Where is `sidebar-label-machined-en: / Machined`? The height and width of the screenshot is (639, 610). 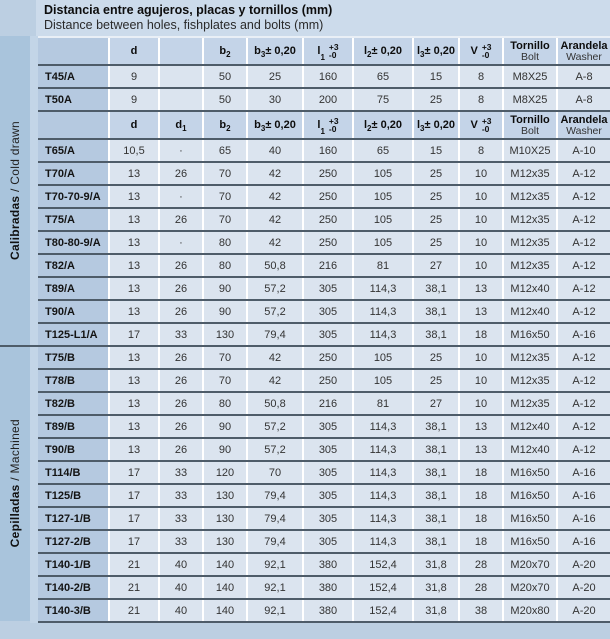
sidebar-label-machined-en: / Machined is located at coordinates (15, 451).